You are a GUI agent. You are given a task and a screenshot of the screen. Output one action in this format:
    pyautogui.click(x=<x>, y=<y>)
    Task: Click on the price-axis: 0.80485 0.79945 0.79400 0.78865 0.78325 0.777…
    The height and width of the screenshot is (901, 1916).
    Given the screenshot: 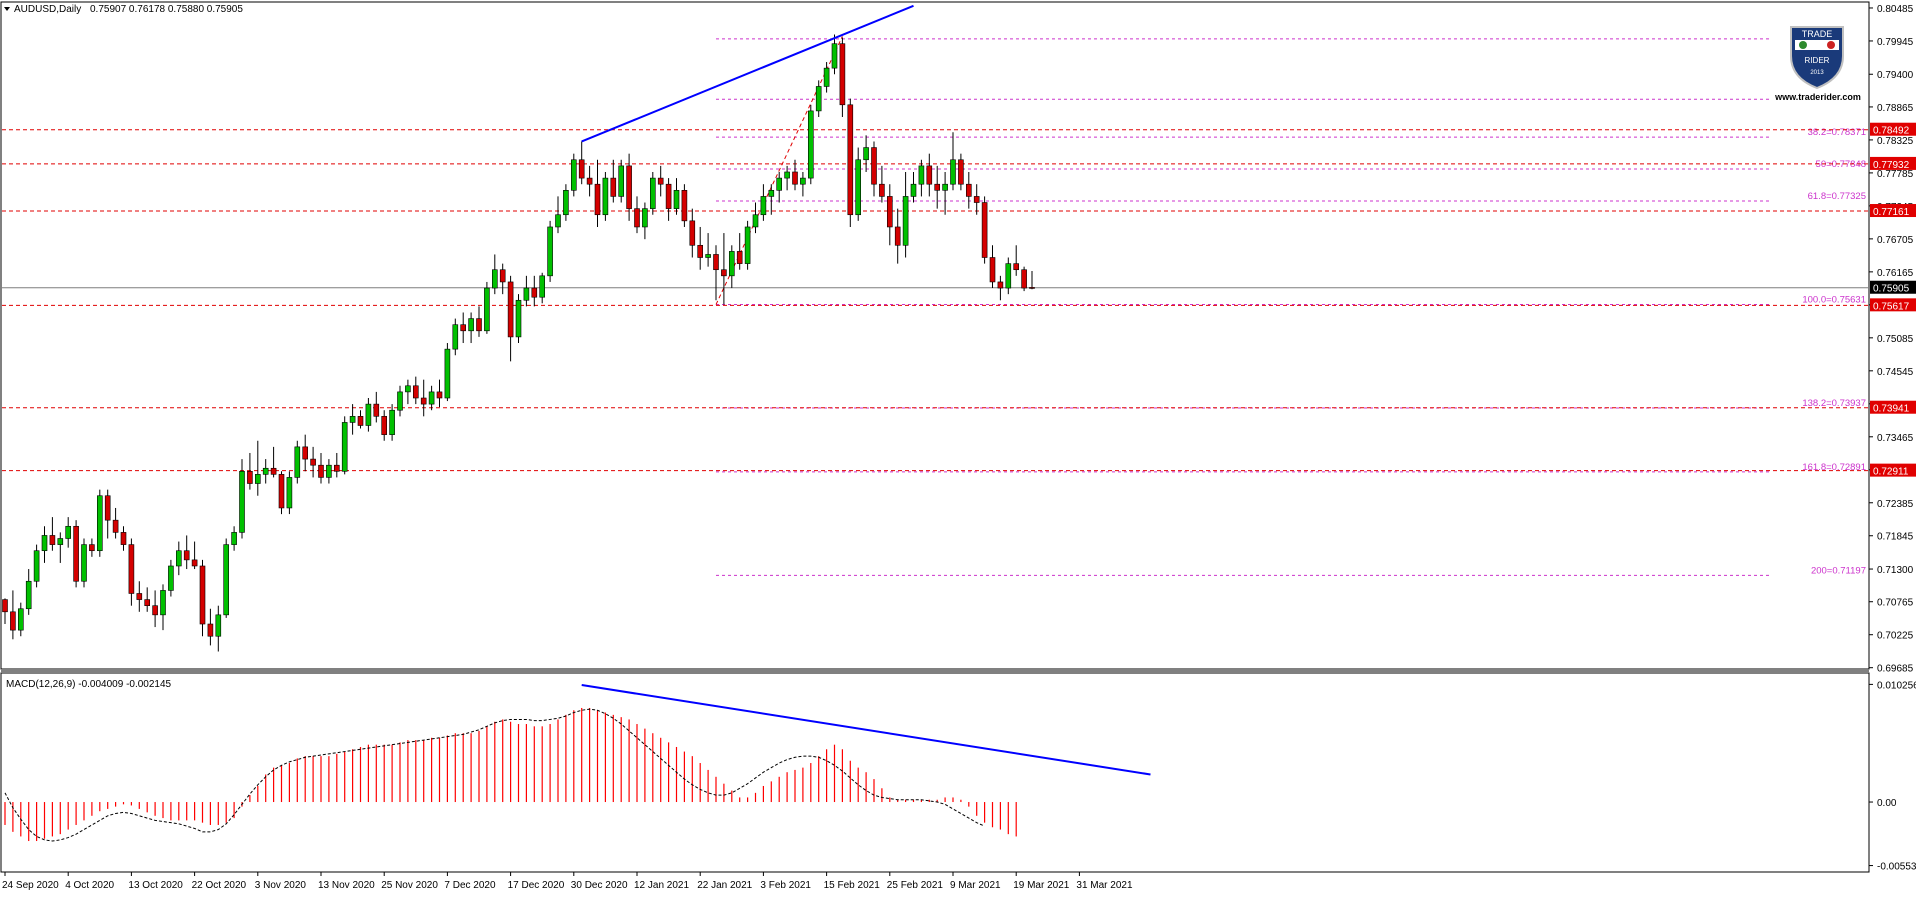 What is the action you would take?
    pyautogui.click(x=1891, y=339)
    